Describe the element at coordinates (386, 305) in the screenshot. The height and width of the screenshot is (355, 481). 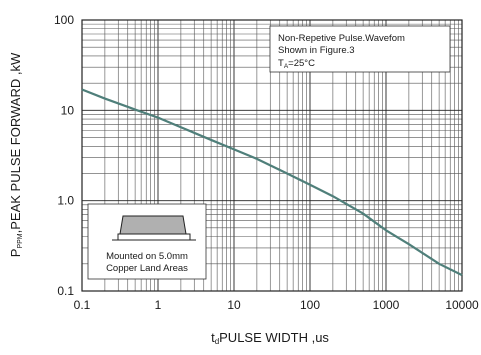
I see `x-tick-label: 1000` at that location.